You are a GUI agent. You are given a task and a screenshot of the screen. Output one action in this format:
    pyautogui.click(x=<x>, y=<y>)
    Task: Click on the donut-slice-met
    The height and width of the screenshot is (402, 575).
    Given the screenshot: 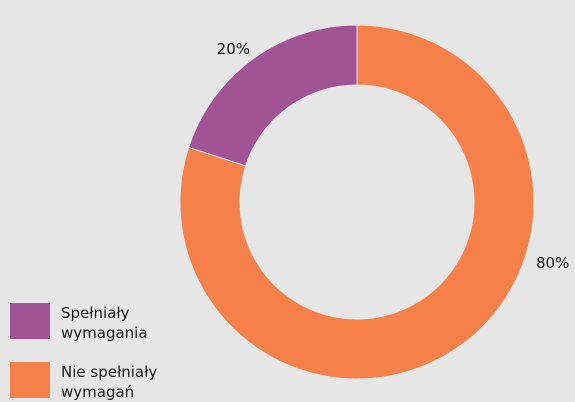 What is the action you would take?
    pyautogui.click(x=273, y=95)
    